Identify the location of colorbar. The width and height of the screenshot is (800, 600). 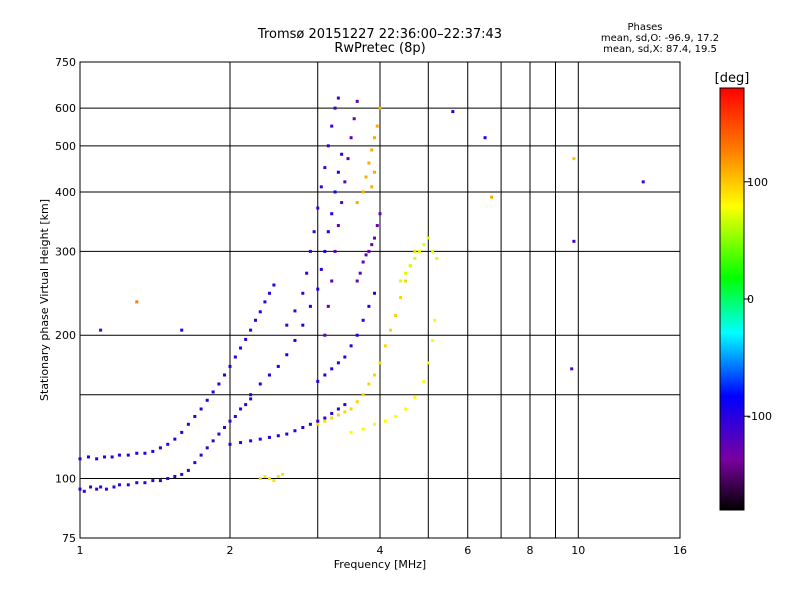
(732, 299).